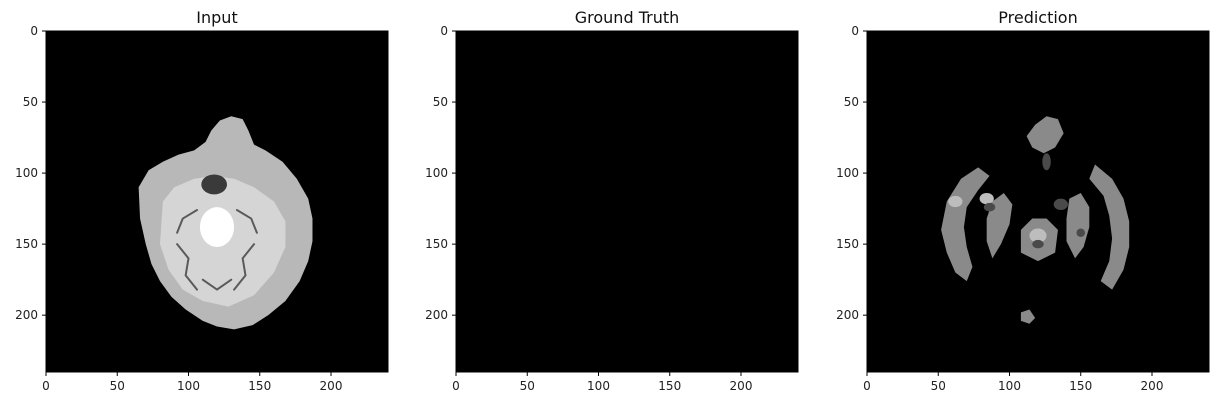 The height and width of the screenshot is (407, 1222). I want to click on panel-1-y-tick-label-200: 200, so click(26, 315).